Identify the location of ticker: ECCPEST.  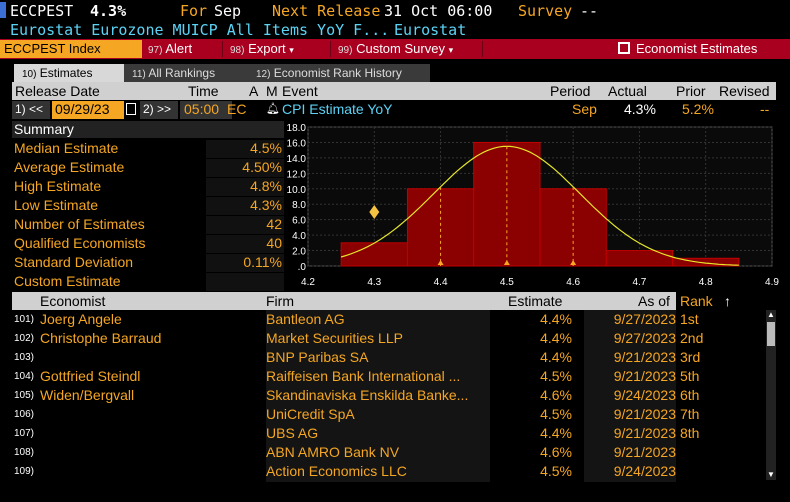
(42, 11).